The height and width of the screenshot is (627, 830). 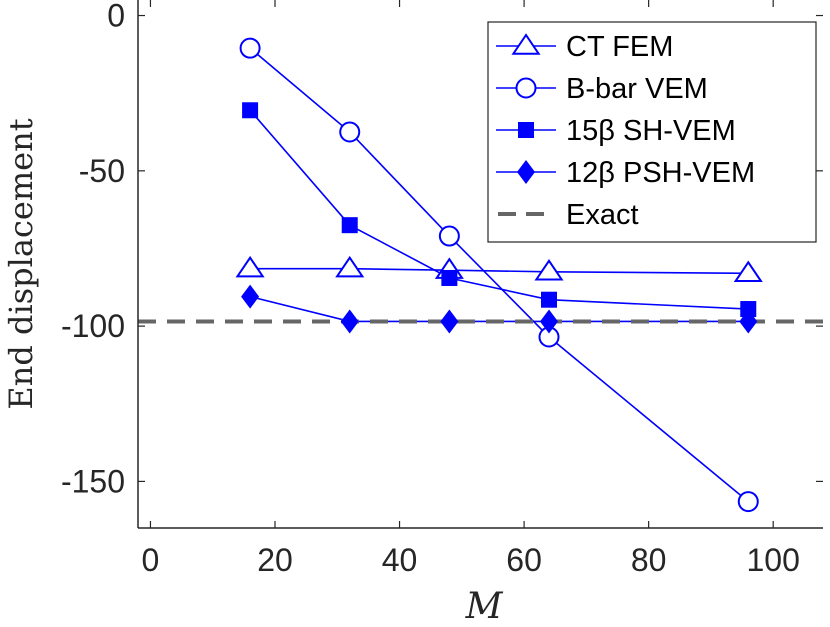 I want to click on x-tick-label: 0, so click(x=151, y=560).